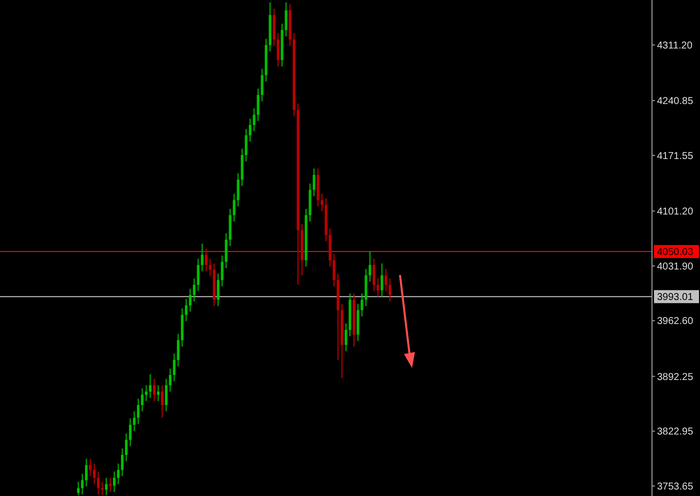 This screenshot has height=496, width=700. I want to click on y-tick-label: 3892.25, so click(675, 377).